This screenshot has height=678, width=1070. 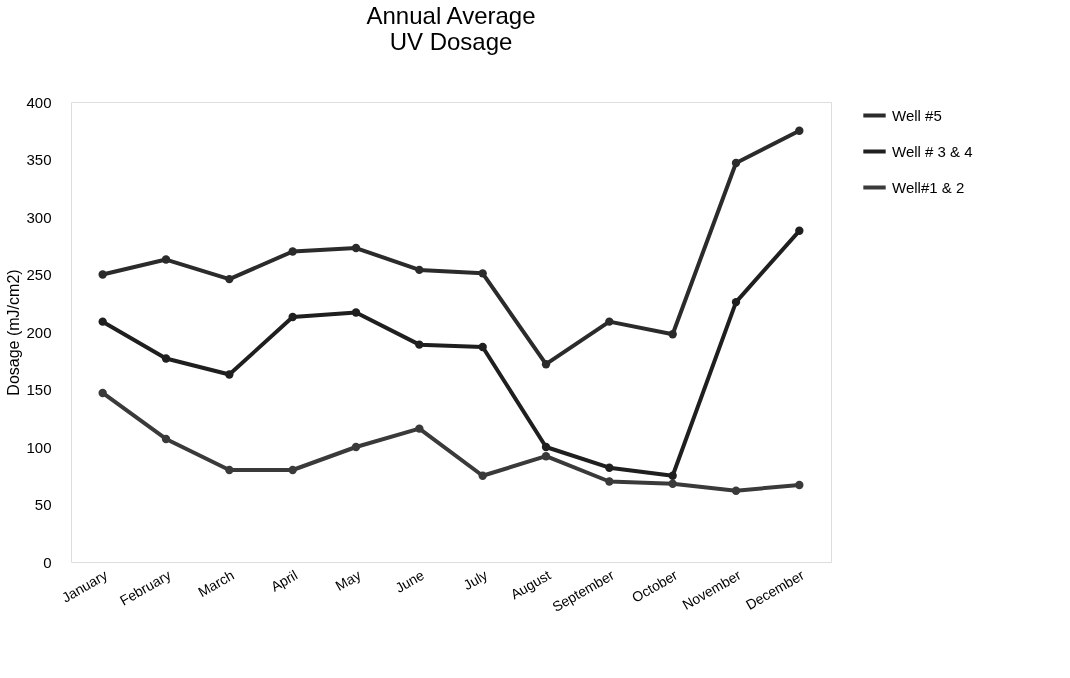 I want to click on y-tick-label: 0, so click(x=47, y=562).